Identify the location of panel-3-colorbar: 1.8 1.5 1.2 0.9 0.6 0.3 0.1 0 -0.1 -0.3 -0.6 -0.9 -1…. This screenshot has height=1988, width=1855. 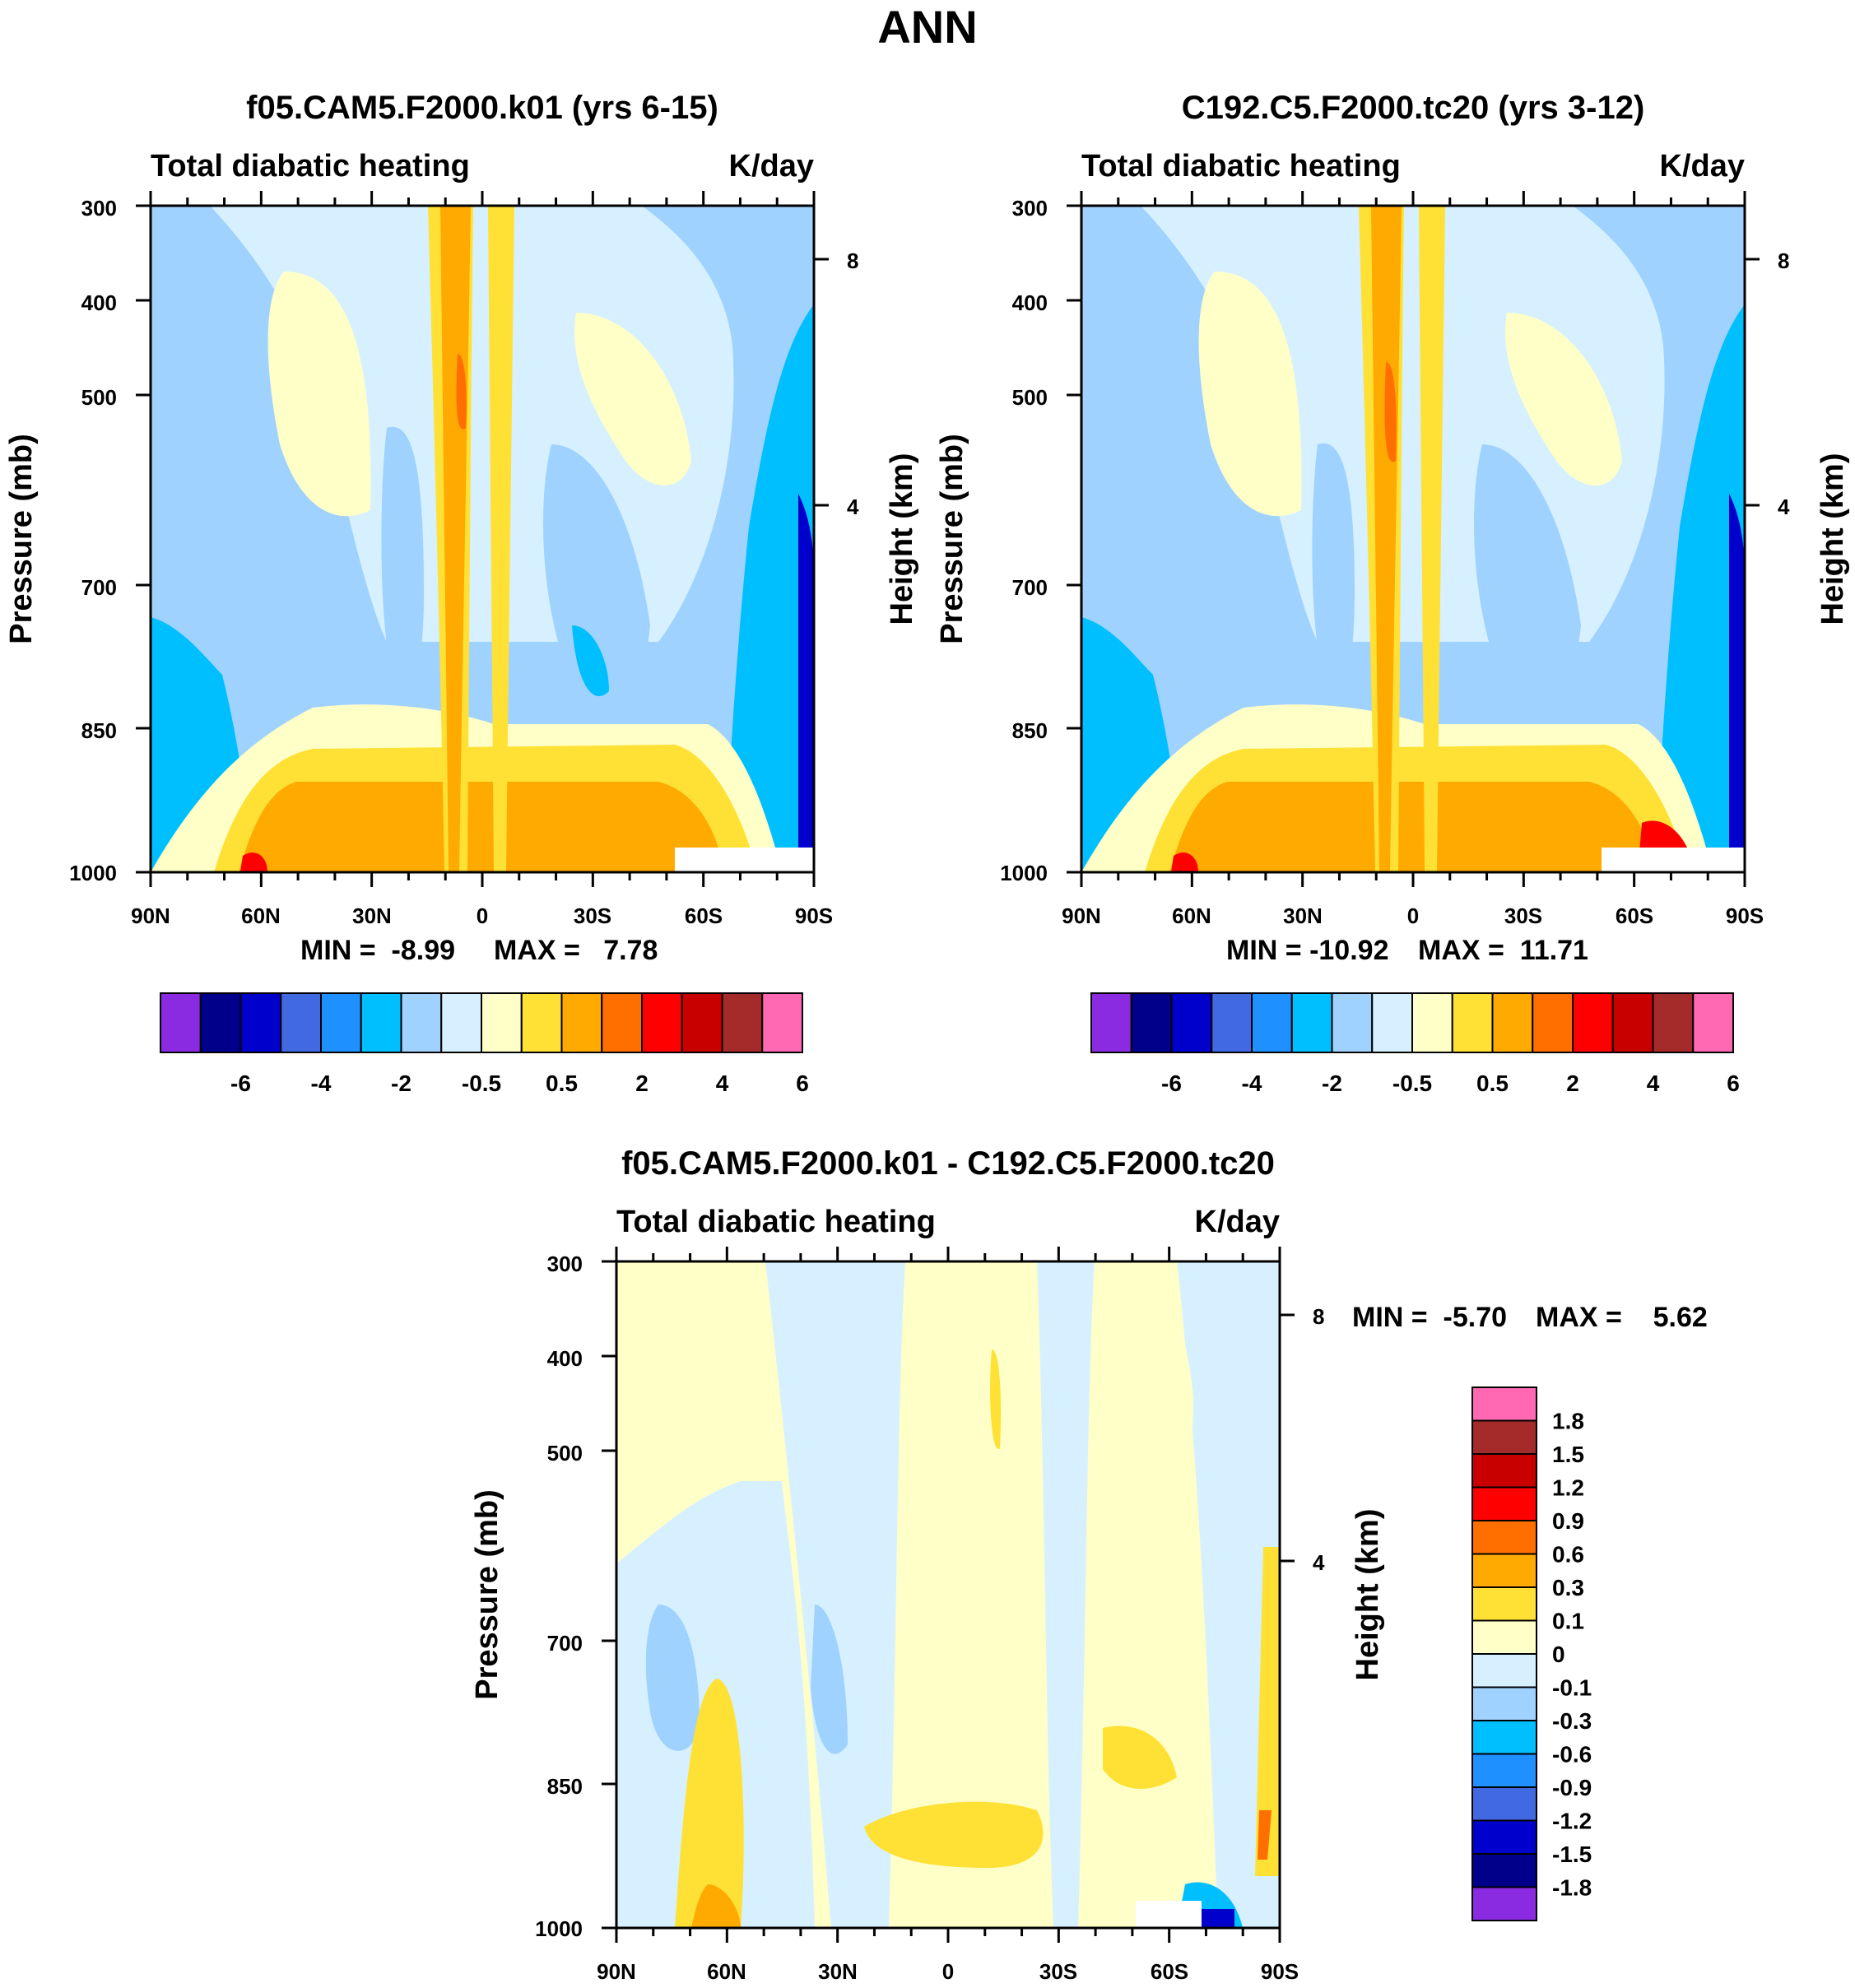
(1531, 1653).